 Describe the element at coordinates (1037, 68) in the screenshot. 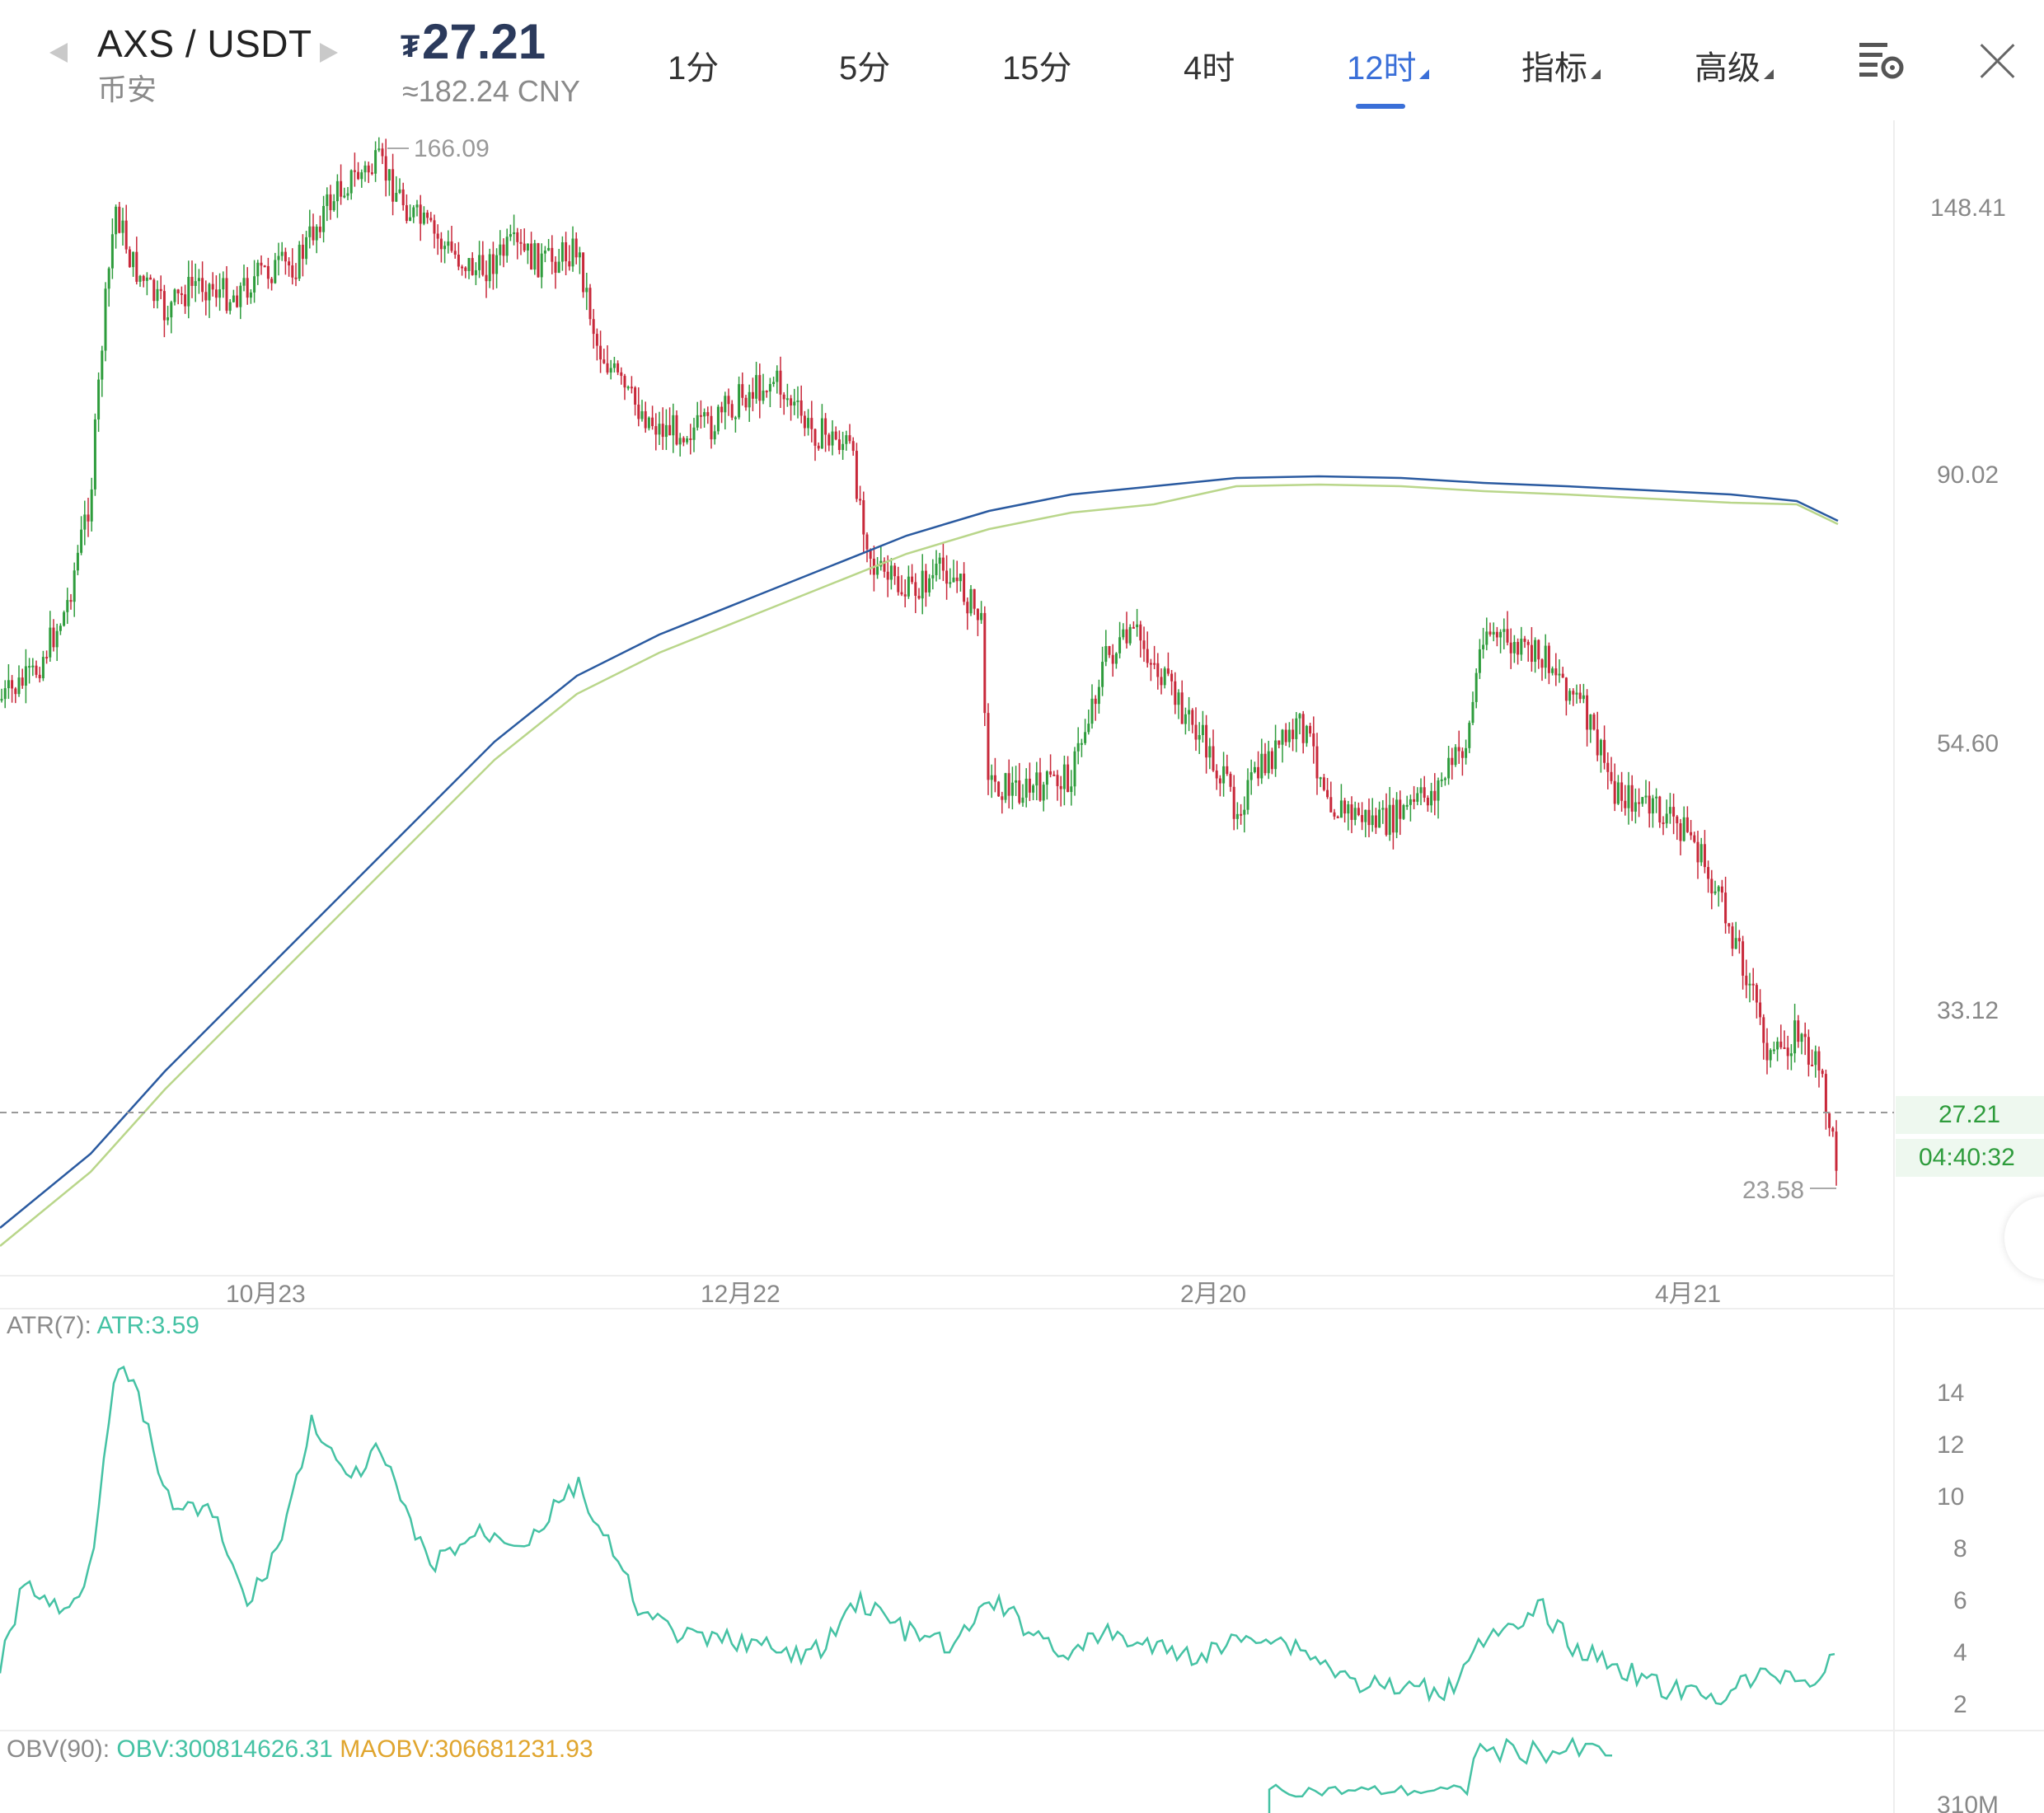

I see `tab-15m: 15分` at that location.